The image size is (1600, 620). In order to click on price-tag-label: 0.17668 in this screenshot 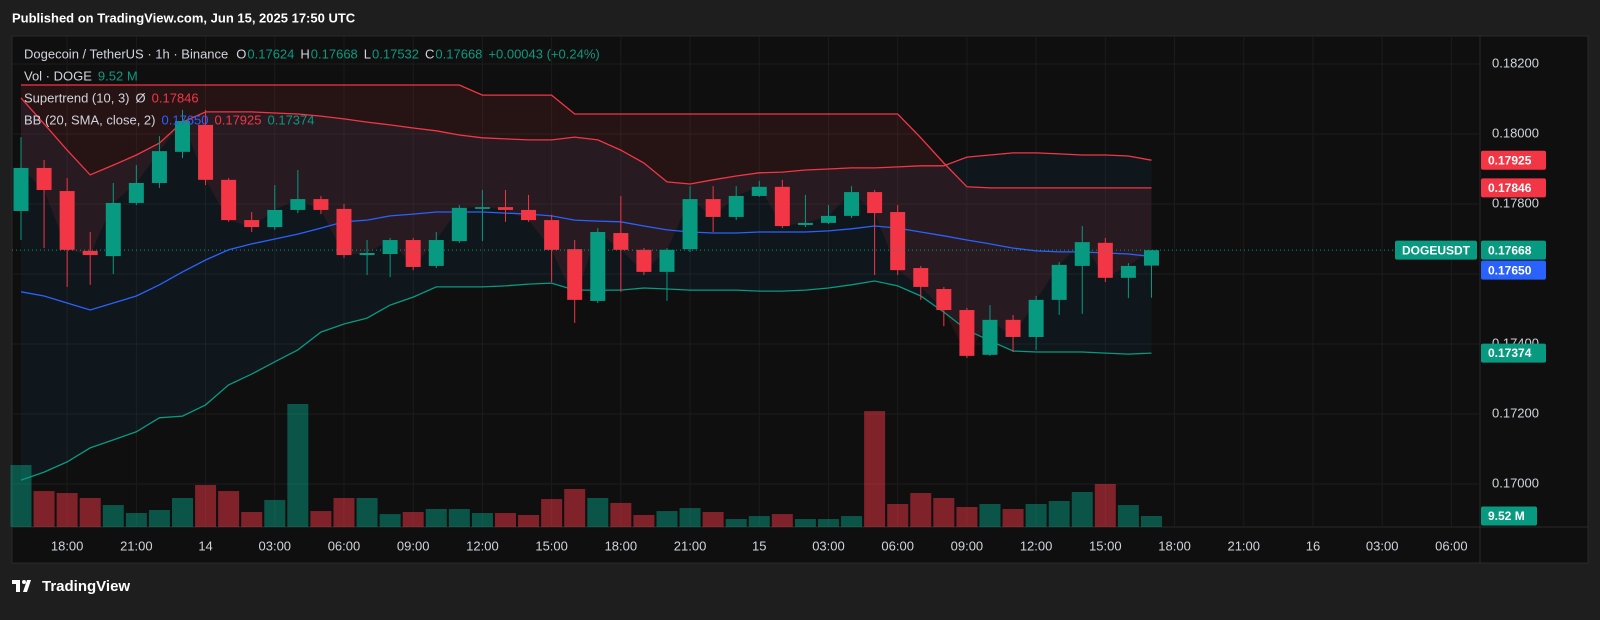, I will do `click(1510, 250)`.